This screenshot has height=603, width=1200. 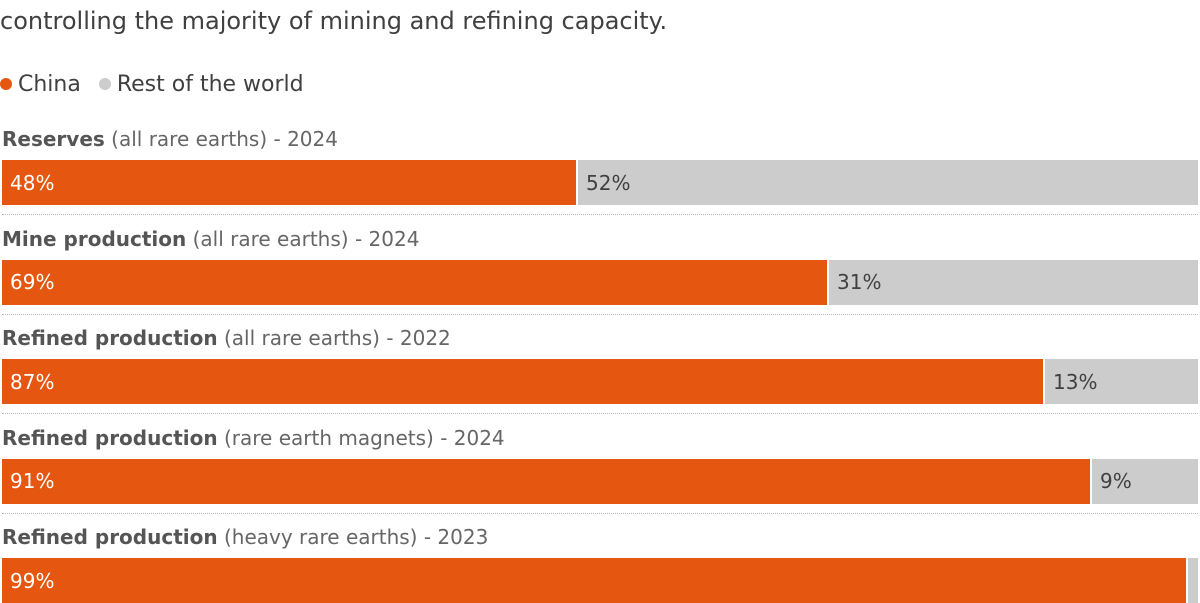 I want to click on legend-dot-china, so click(x=6, y=84).